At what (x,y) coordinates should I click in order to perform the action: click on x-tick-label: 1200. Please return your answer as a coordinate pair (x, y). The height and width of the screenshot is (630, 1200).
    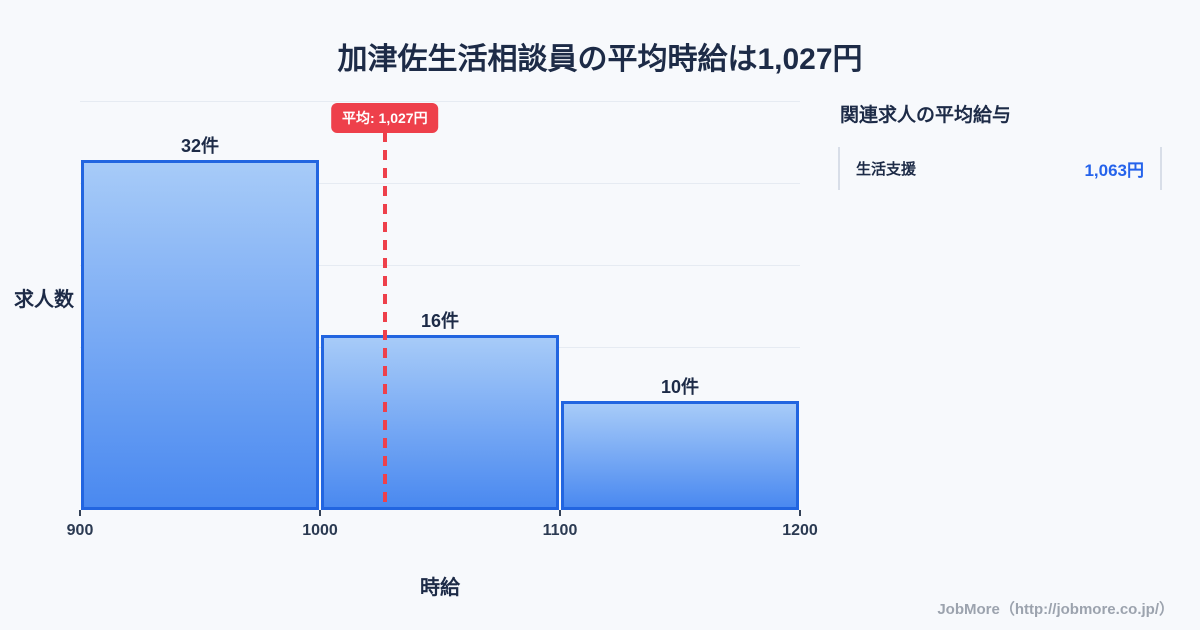
    Looking at the image, I should click on (800, 530).